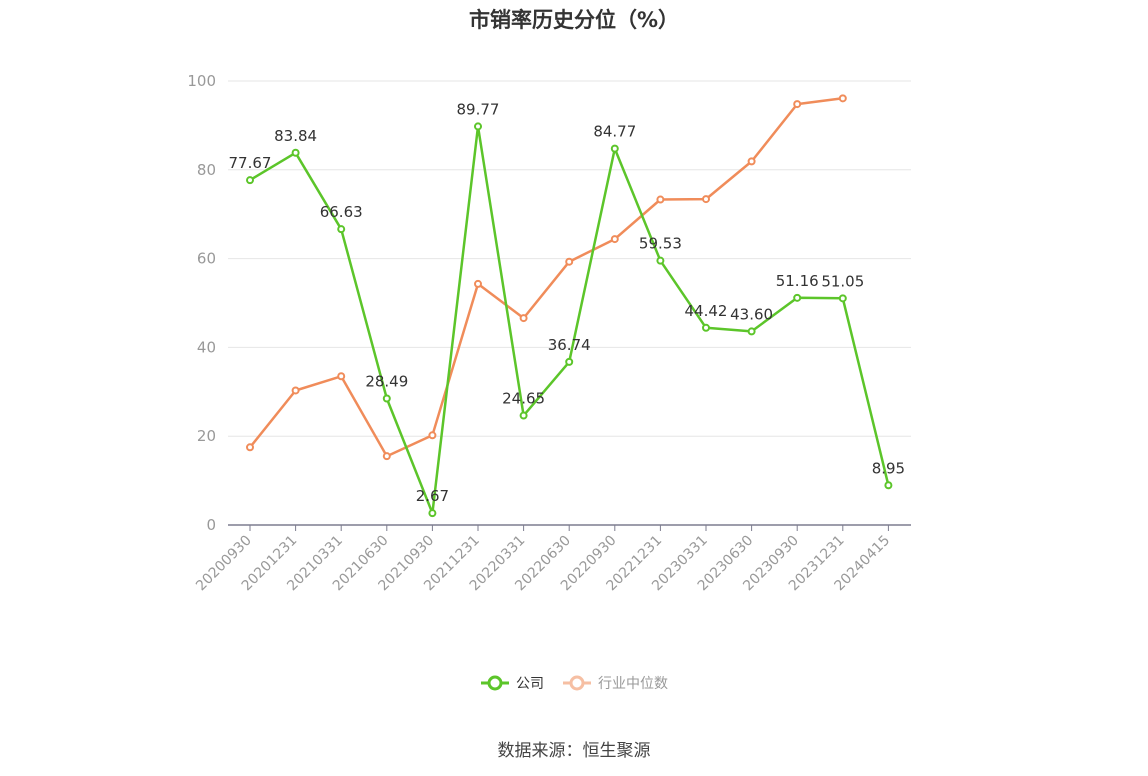  Describe the element at coordinates (206, 436) in the screenshot. I see `y-tick-label: 20` at that location.